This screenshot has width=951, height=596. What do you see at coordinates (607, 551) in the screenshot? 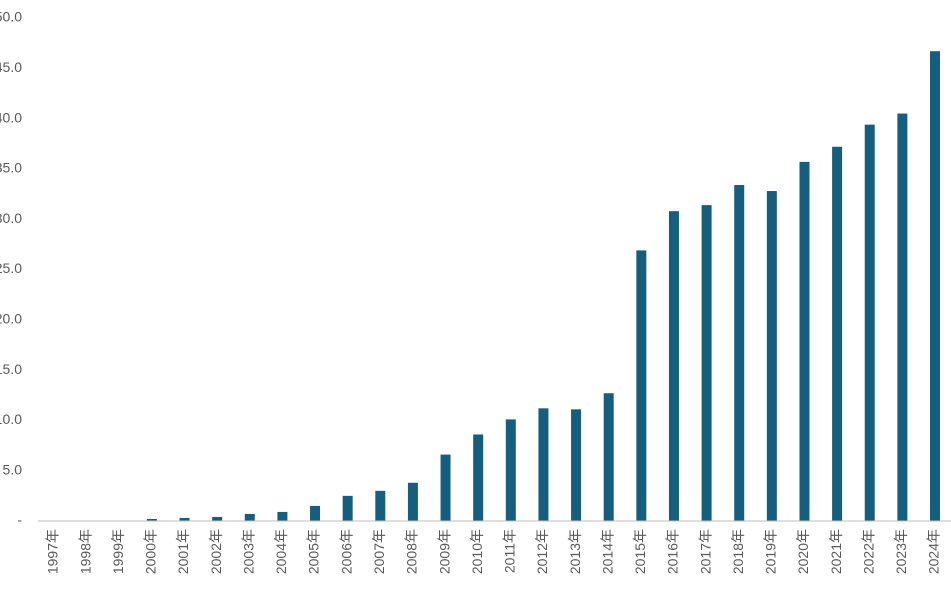
I see `x-tick-label: 2014年` at bounding box center [607, 551].